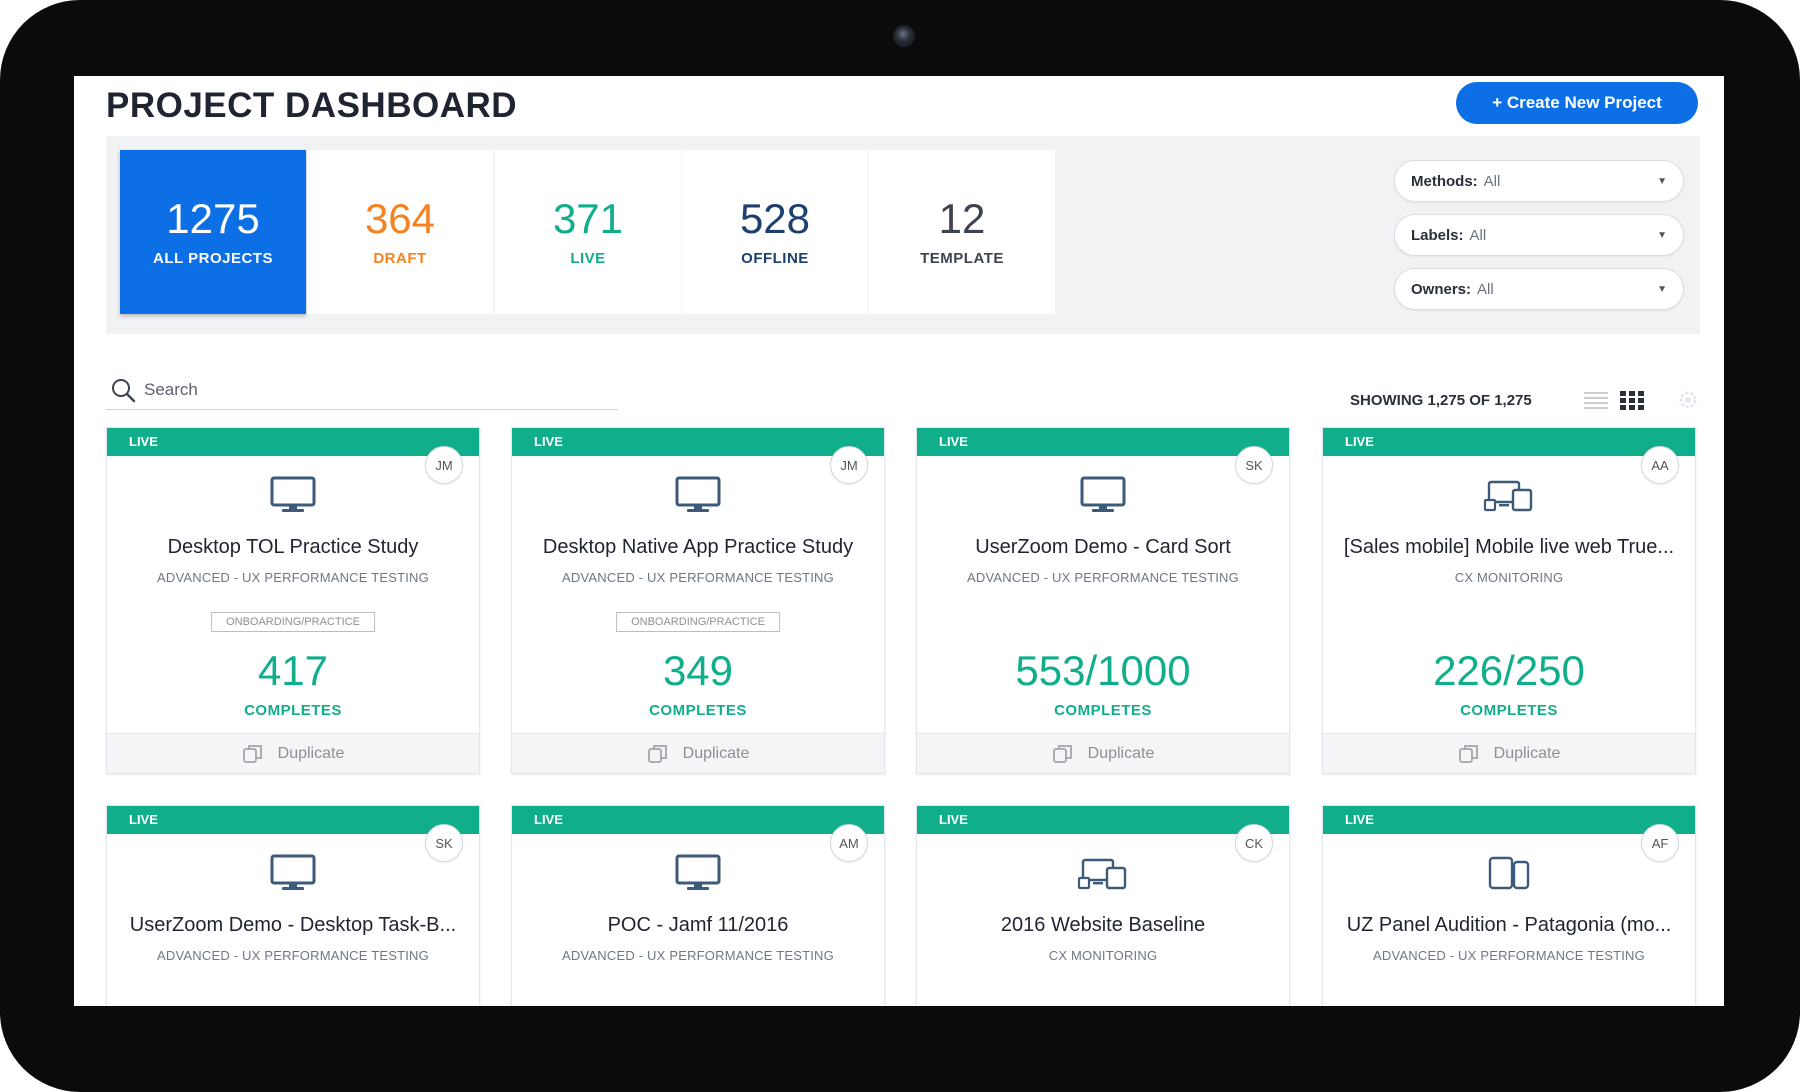  I want to click on stat-value: 364, so click(400, 218).